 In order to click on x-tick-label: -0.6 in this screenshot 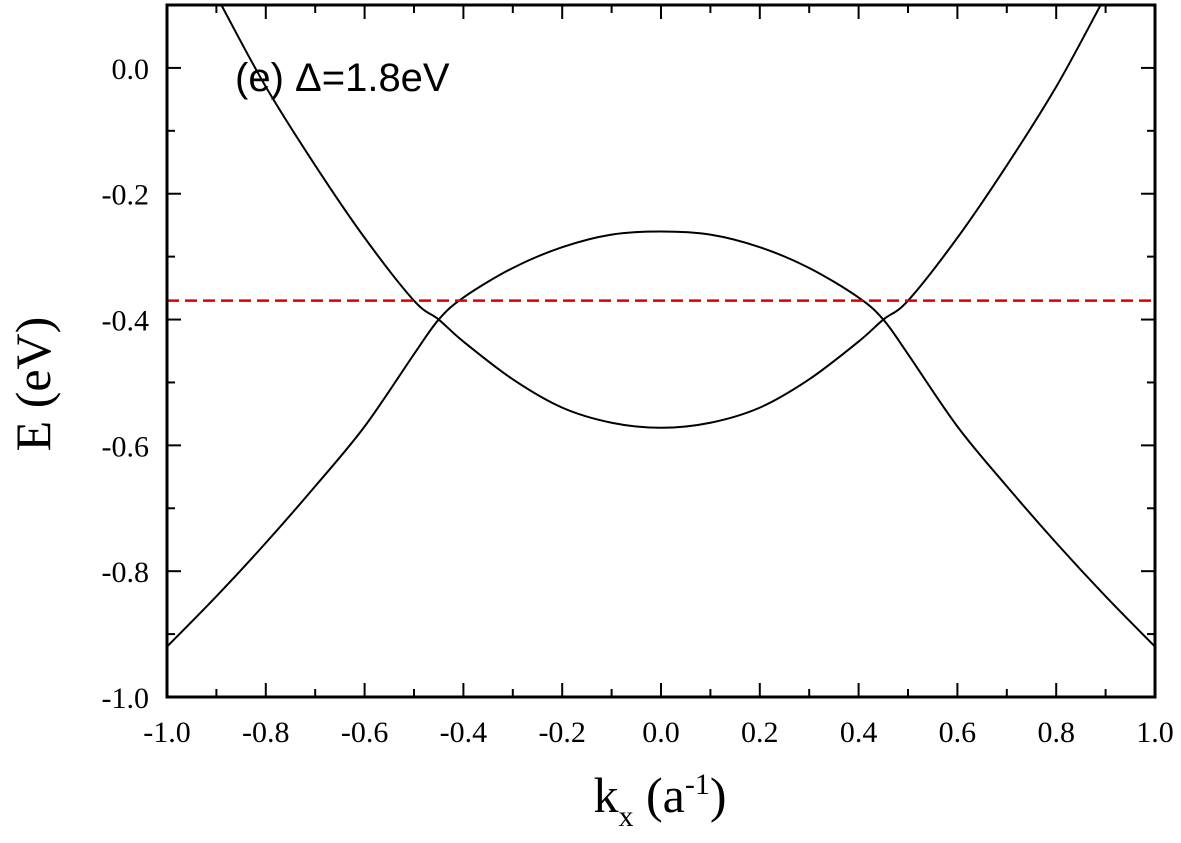, I will do `click(365, 732)`.